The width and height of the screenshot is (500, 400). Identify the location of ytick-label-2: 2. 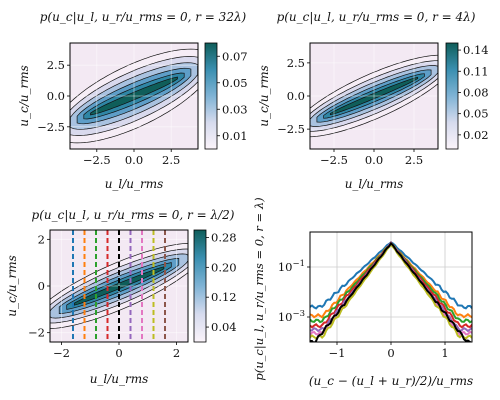
(41, 239).